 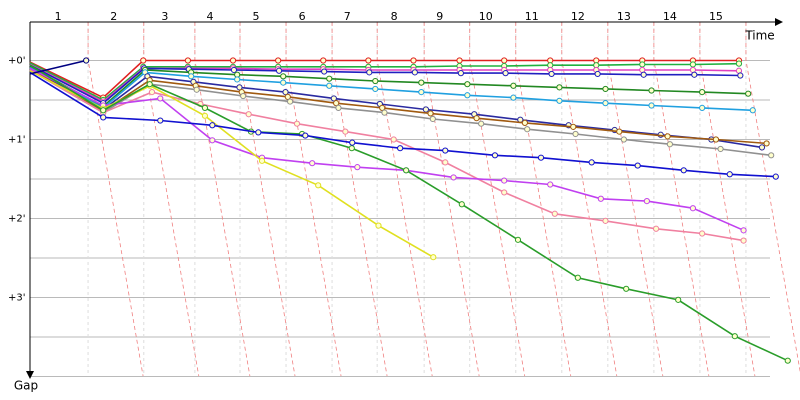 What do you see at coordinates (17, 298) in the screenshot?
I see `y-tick-label: +3'` at bounding box center [17, 298].